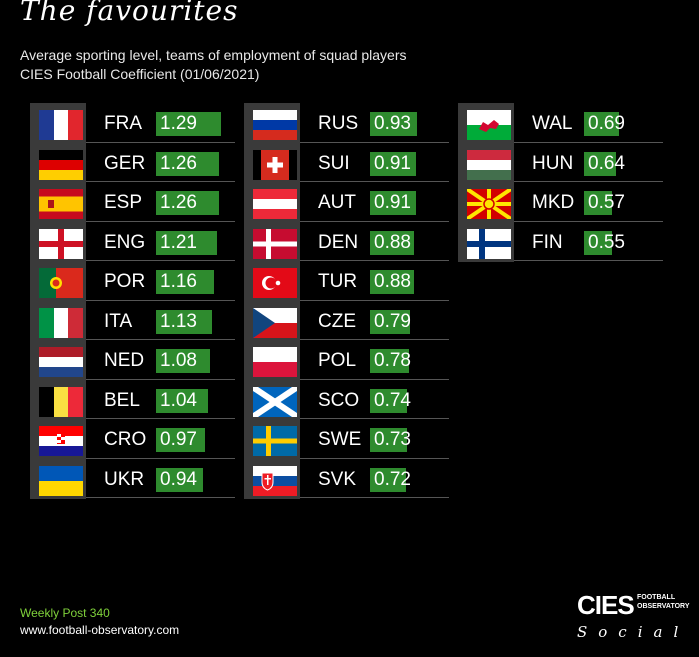 Image resolution: width=699 pixels, height=657 pixels. I want to click on coefficient-value-label: 0.64, so click(606, 163).